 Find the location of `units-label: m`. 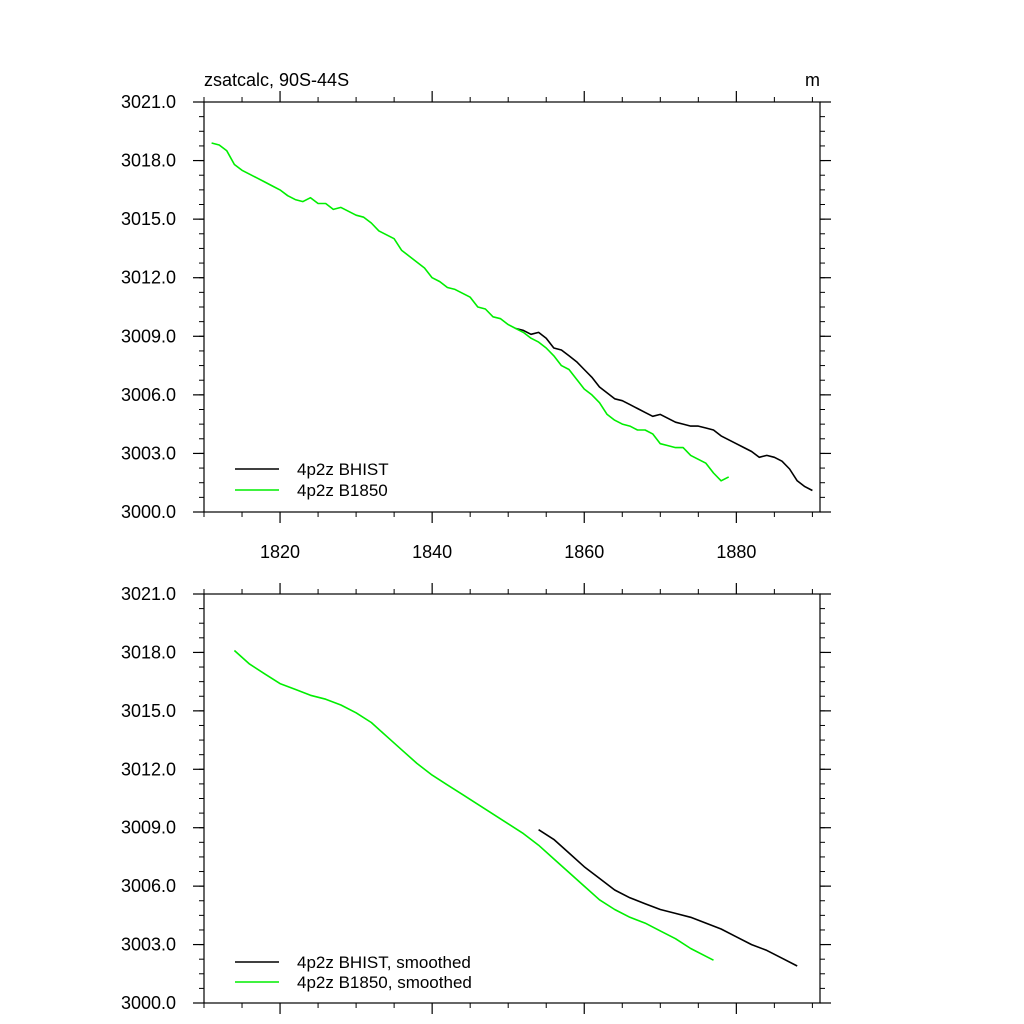

units-label: m is located at coordinates (812, 80).